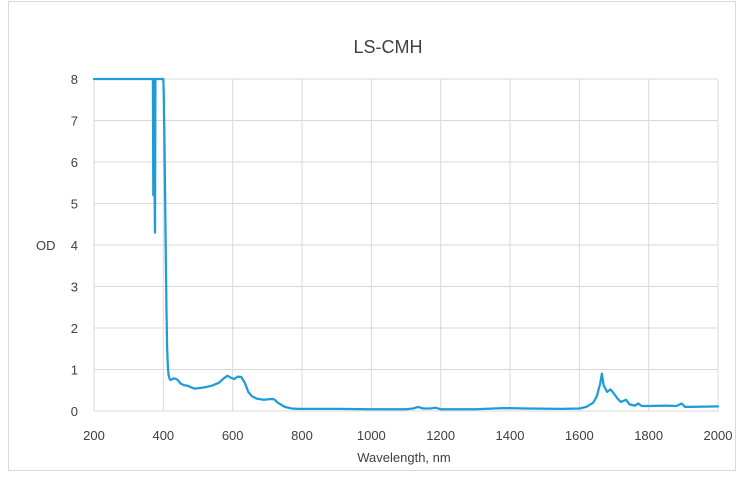 The width and height of the screenshot is (741, 489). Describe the element at coordinates (74, 79) in the screenshot. I see `y-tick-label: 8` at that location.